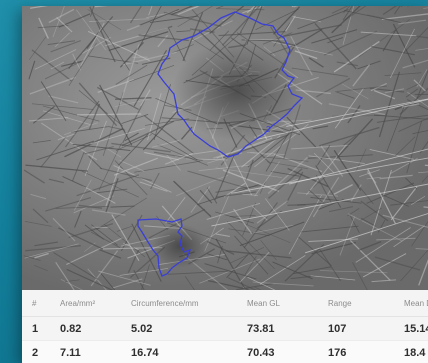 This screenshot has height=363, width=428. Describe the element at coordinates (360, 303) in the screenshot. I see `col-header-range: Range` at that location.